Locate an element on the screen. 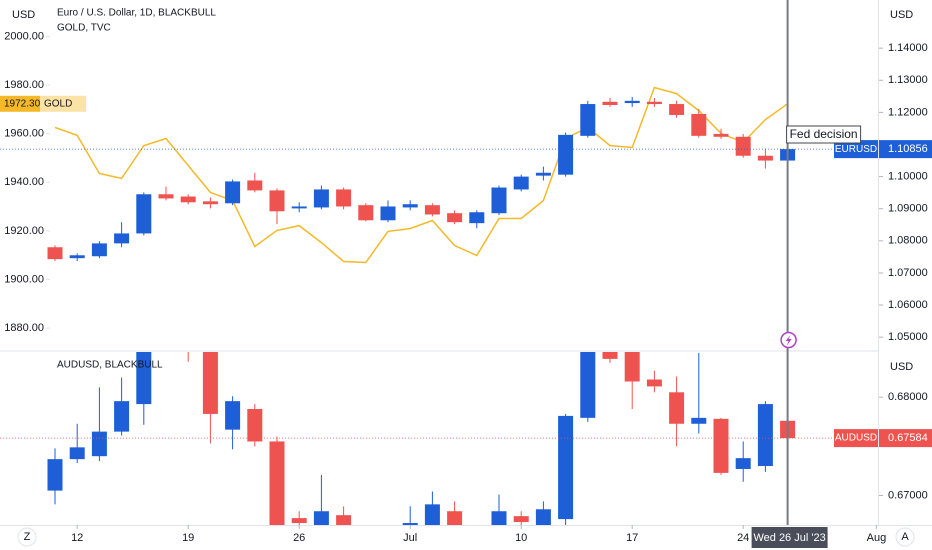 The image size is (932, 550). price-tag-value-label: 1.10856 is located at coordinates (908, 149).